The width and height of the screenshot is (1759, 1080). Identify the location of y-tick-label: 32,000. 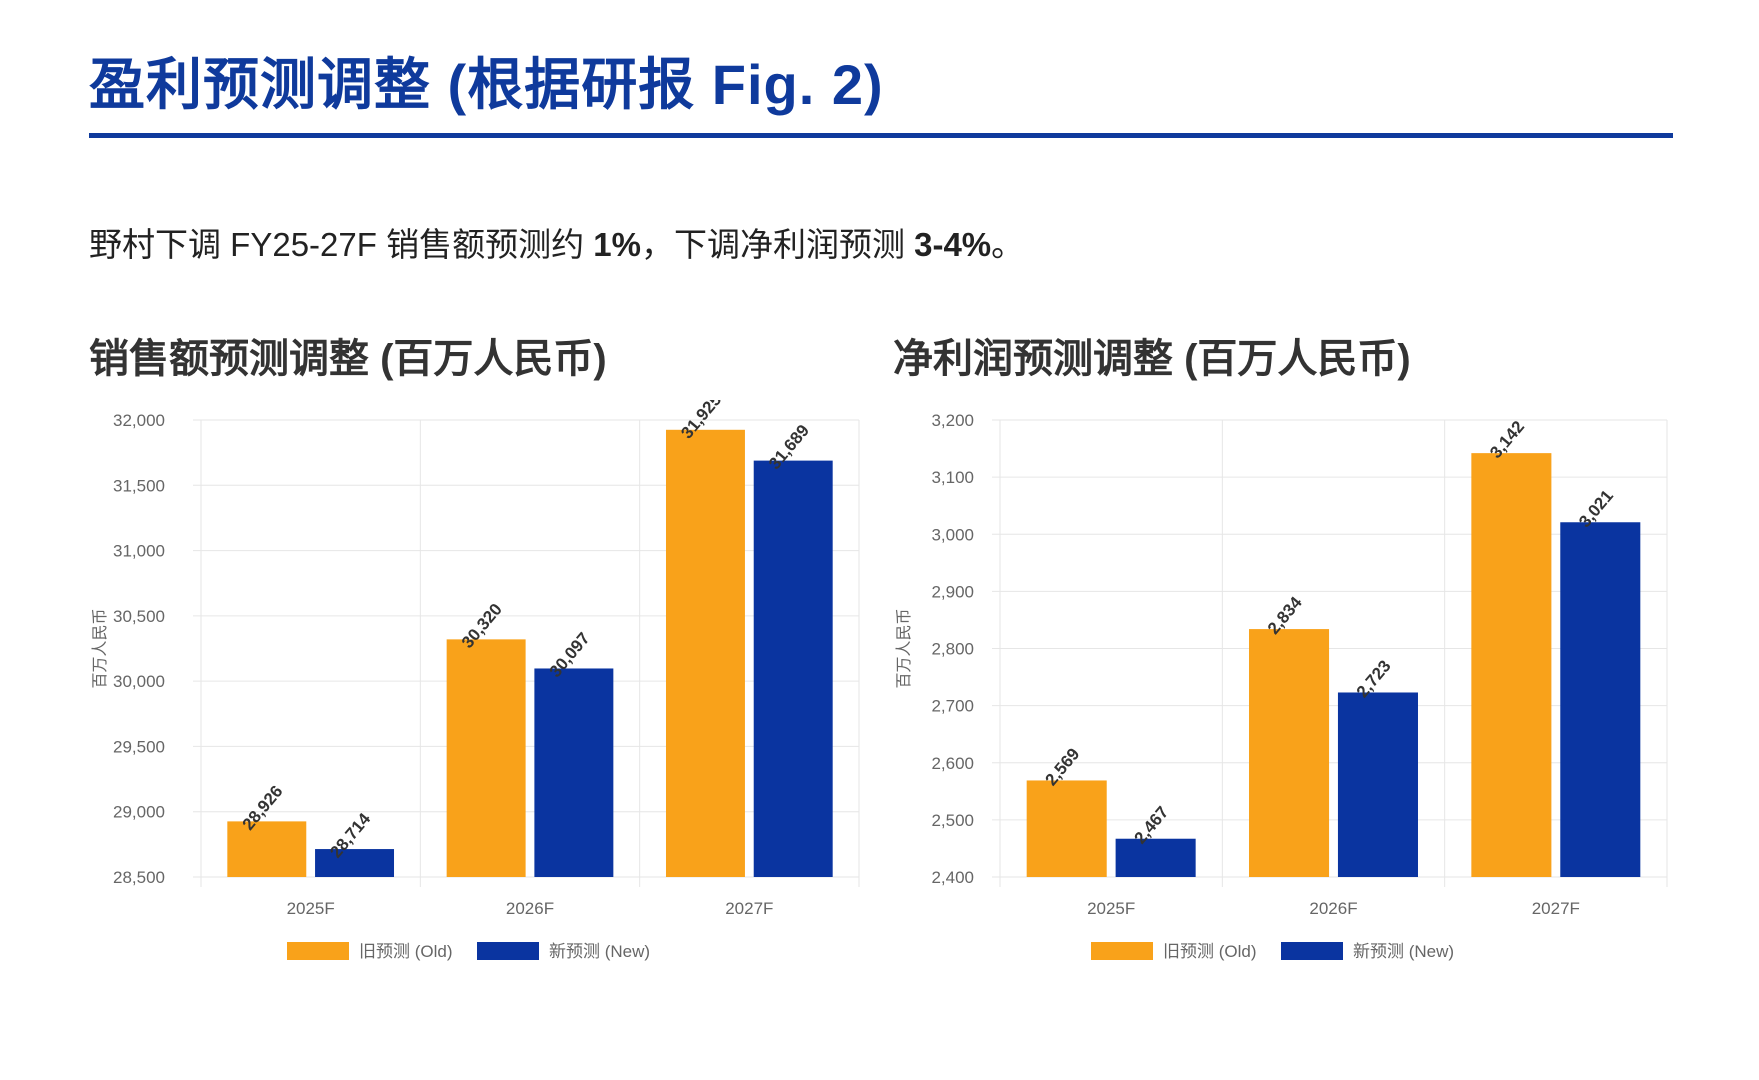
(139, 420).